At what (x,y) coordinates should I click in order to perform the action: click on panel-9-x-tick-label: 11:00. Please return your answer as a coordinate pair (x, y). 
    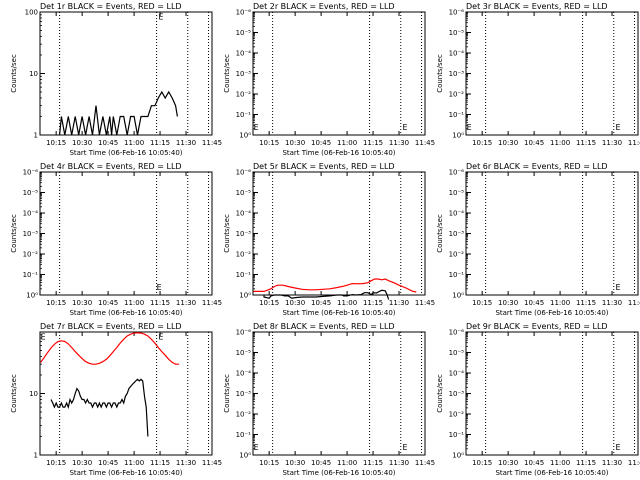
    Looking at the image, I should click on (560, 463).